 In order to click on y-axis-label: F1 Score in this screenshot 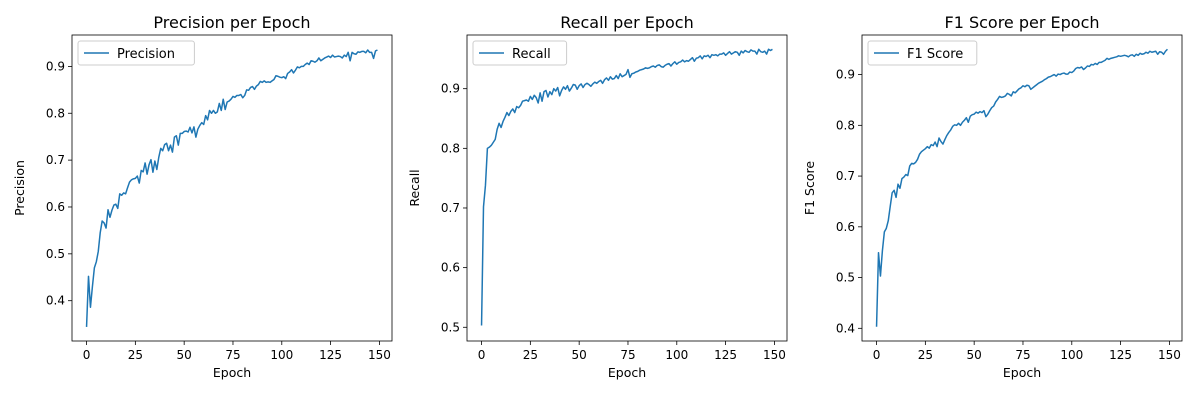, I will do `click(809, 188)`.